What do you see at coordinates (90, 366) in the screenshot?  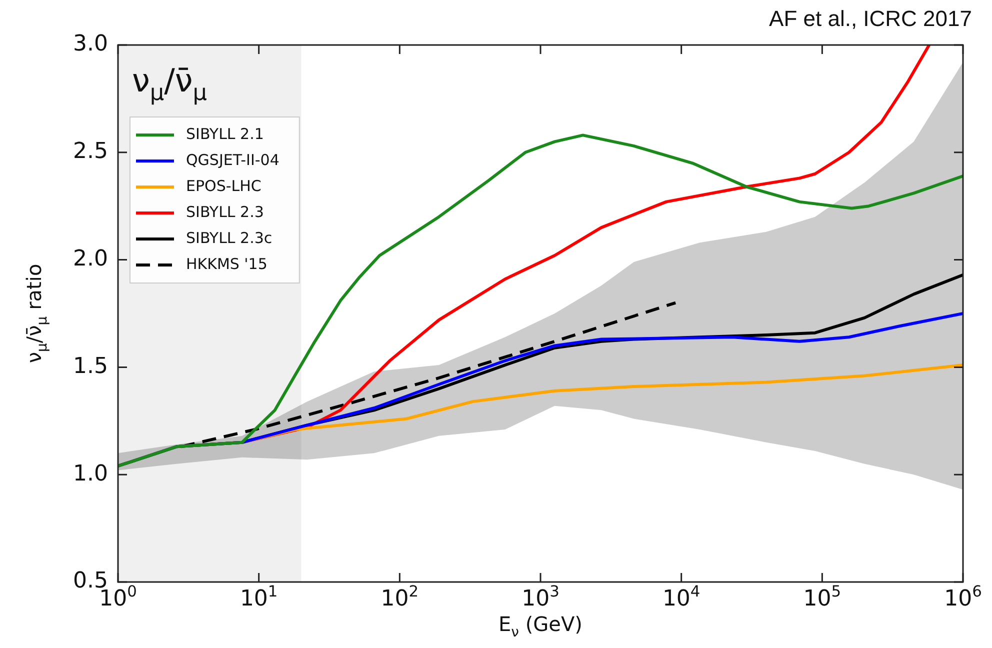 I see `y-tick-label: 1.5` at bounding box center [90, 366].